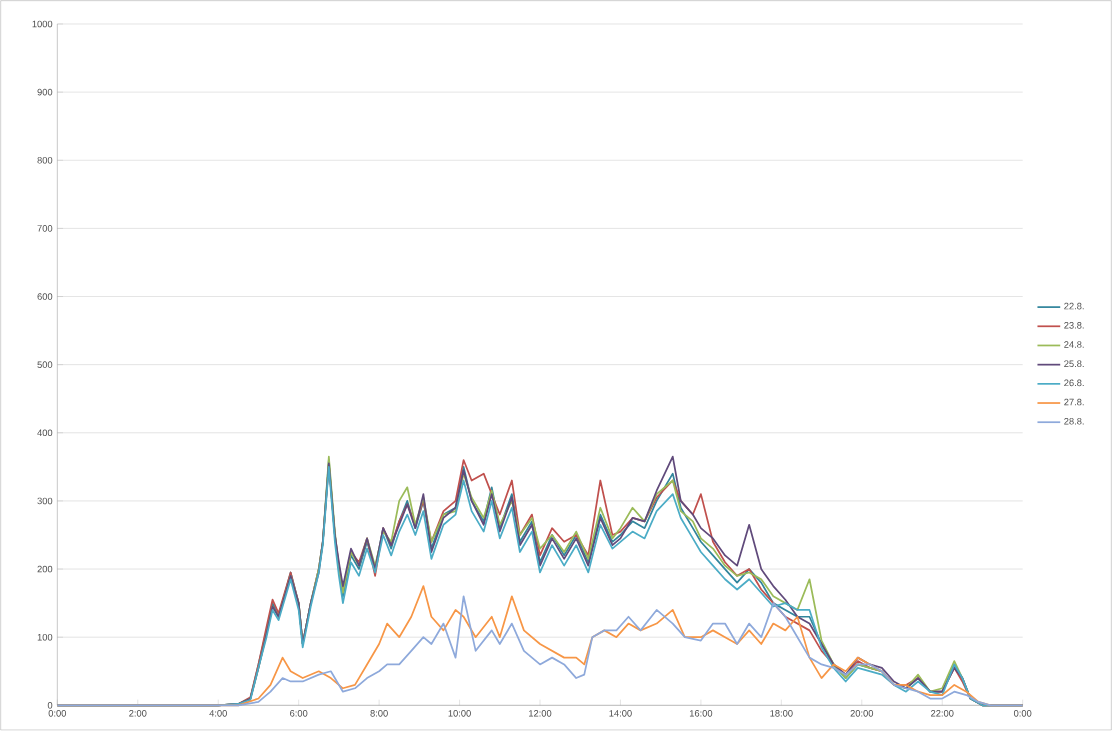  Describe the element at coordinates (1074, 402) in the screenshot. I see `legend-label: 27.8.` at that location.